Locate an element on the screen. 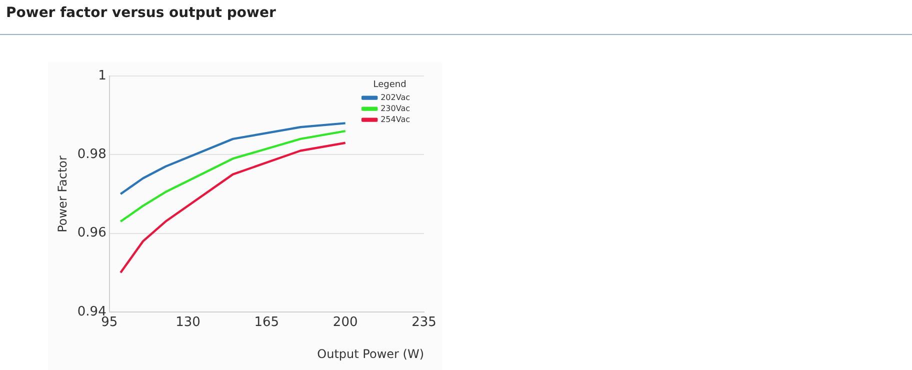 This screenshot has height=370, width=912. x-axis-title: Output Power (W) is located at coordinates (370, 353).